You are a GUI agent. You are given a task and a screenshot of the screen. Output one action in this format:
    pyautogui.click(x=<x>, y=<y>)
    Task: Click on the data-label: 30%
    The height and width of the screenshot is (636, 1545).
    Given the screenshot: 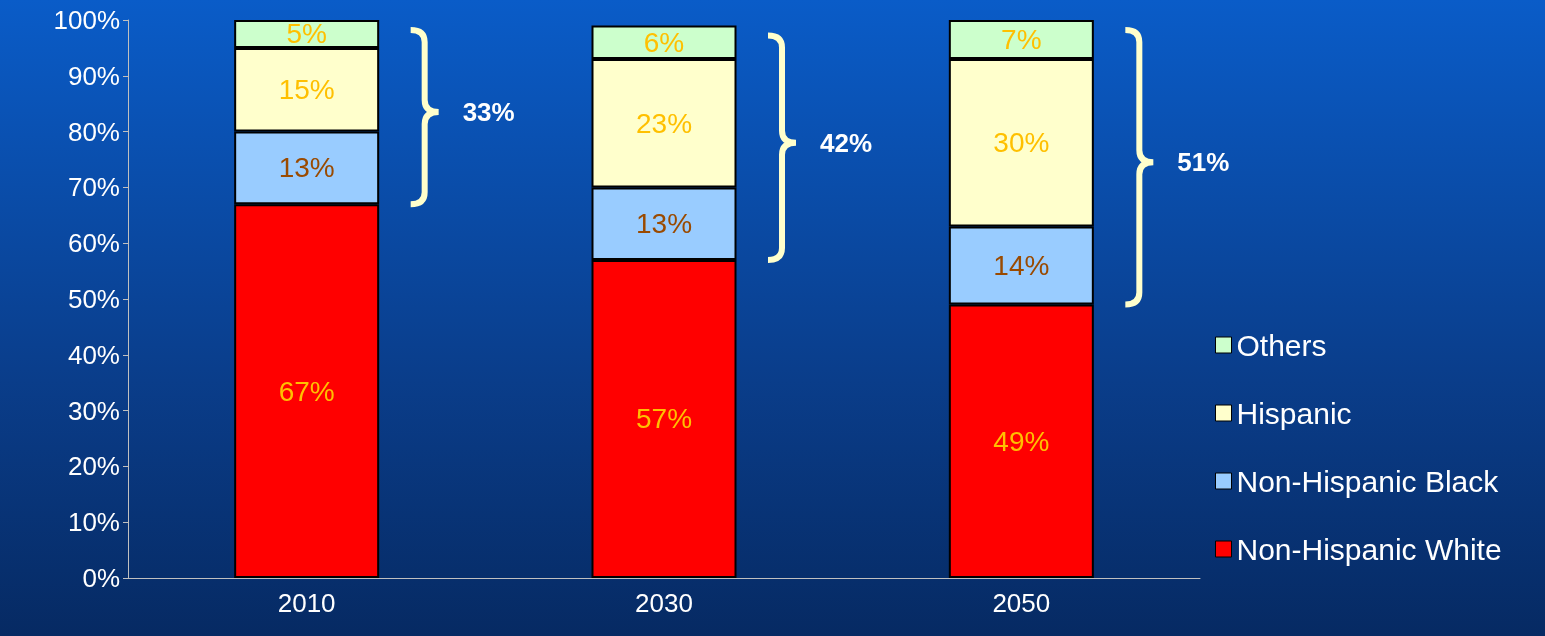 What is the action you would take?
    pyautogui.click(x=1021, y=143)
    